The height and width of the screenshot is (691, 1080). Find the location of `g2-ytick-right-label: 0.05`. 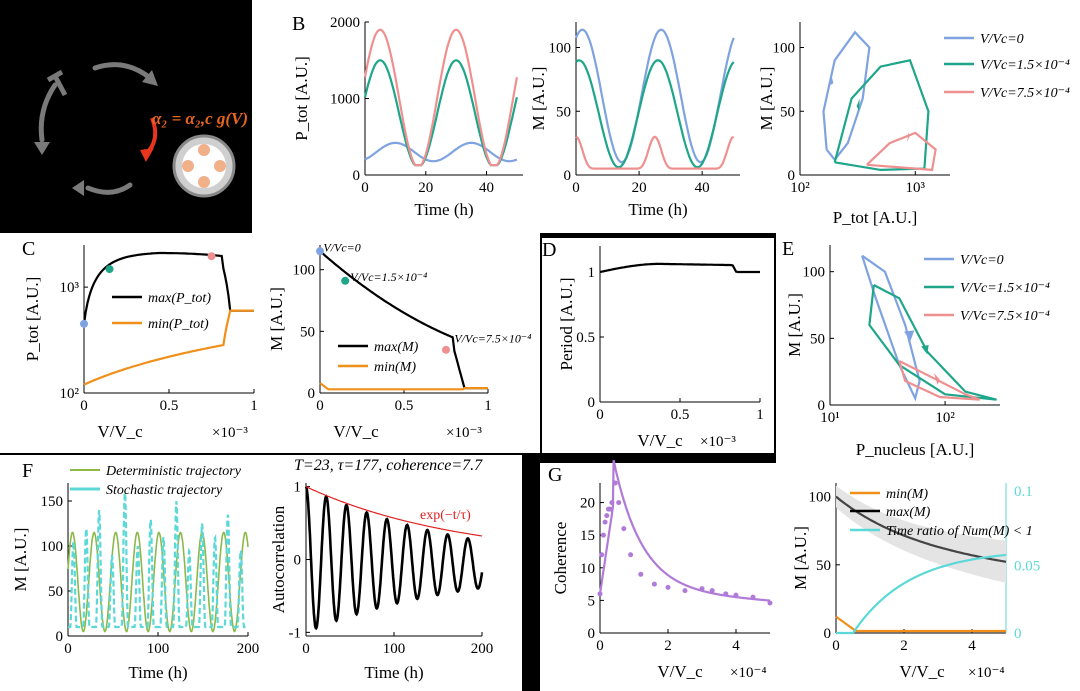

g2-ytick-right-label: 0.05 is located at coordinates (1027, 567).